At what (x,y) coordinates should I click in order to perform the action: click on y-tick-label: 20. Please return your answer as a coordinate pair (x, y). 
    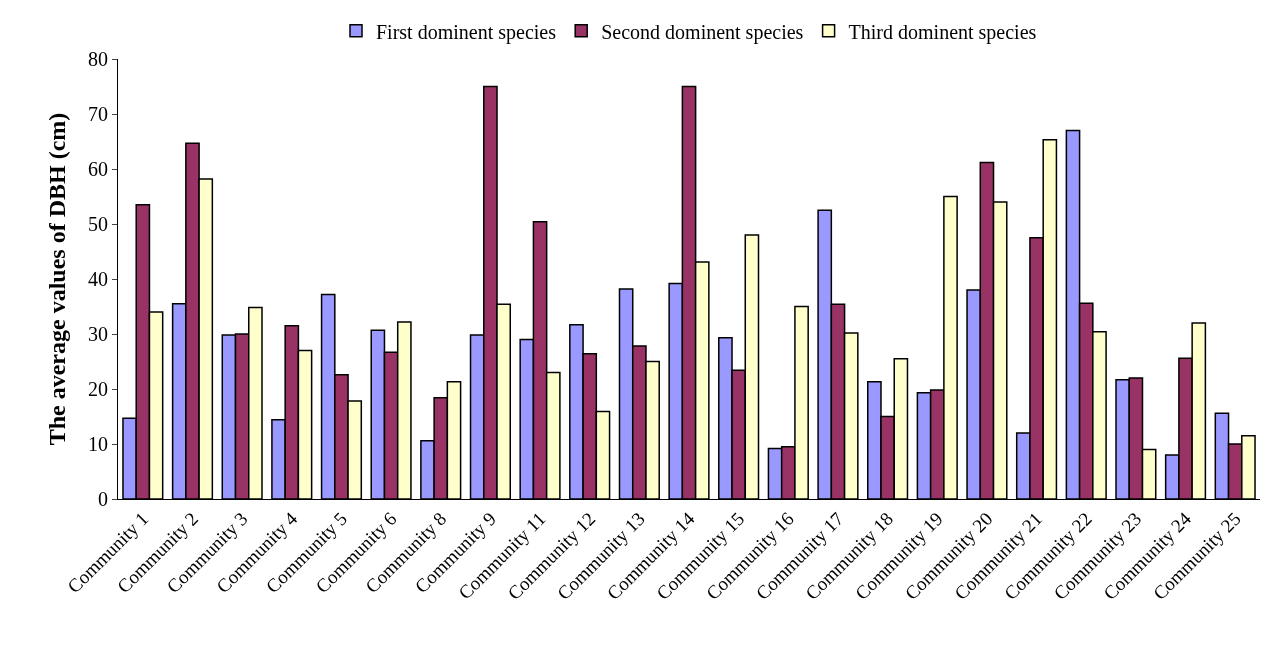
    Looking at the image, I should click on (98, 389).